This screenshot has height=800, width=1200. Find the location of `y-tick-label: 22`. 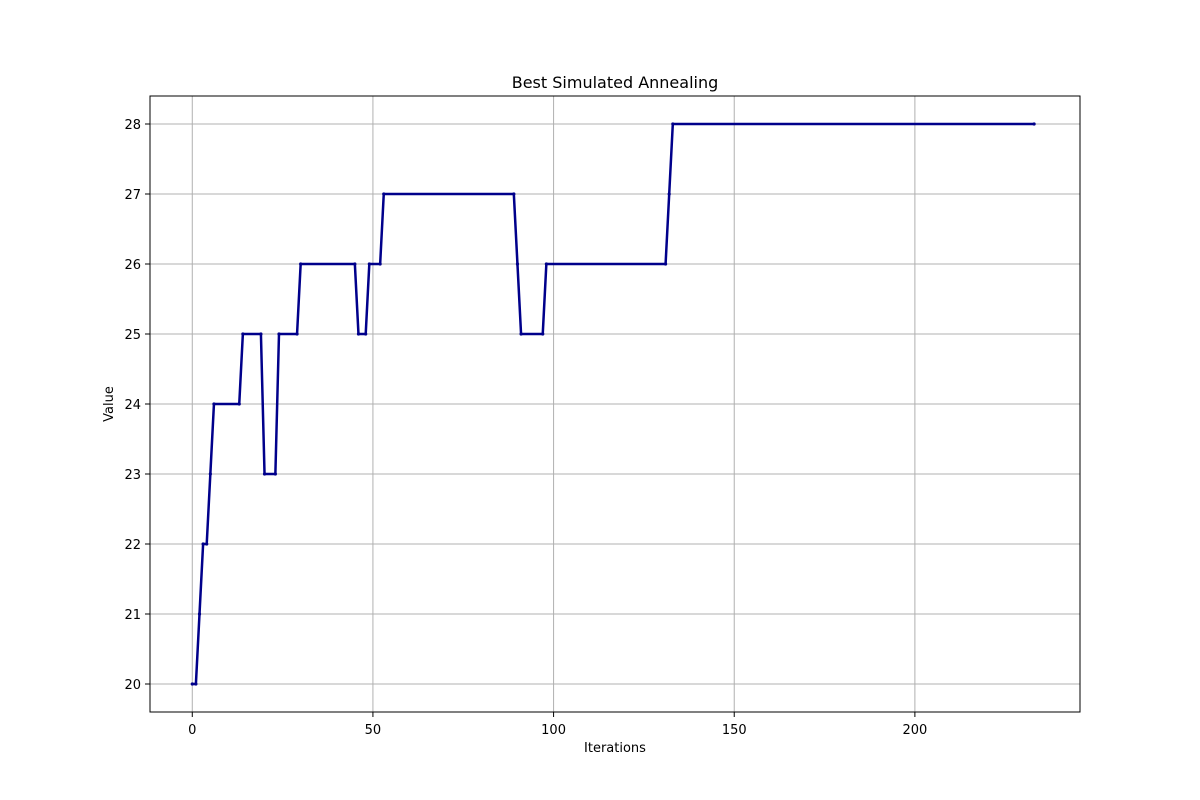

y-tick-label: 22 is located at coordinates (132, 545).